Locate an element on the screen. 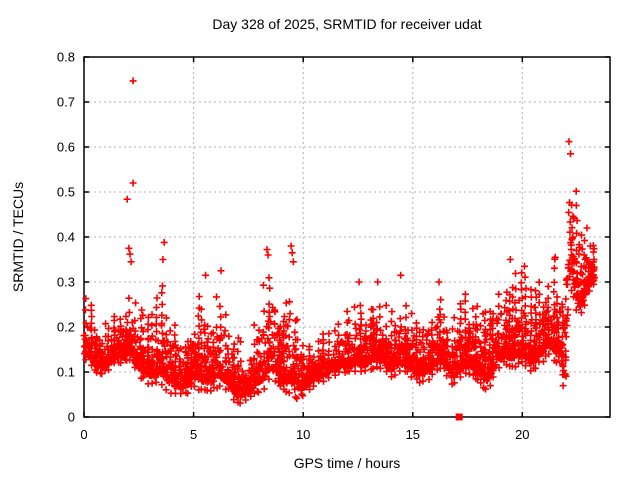 The image size is (640, 480). y-tick-label: 0.5 is located at coordinates (66, 192).